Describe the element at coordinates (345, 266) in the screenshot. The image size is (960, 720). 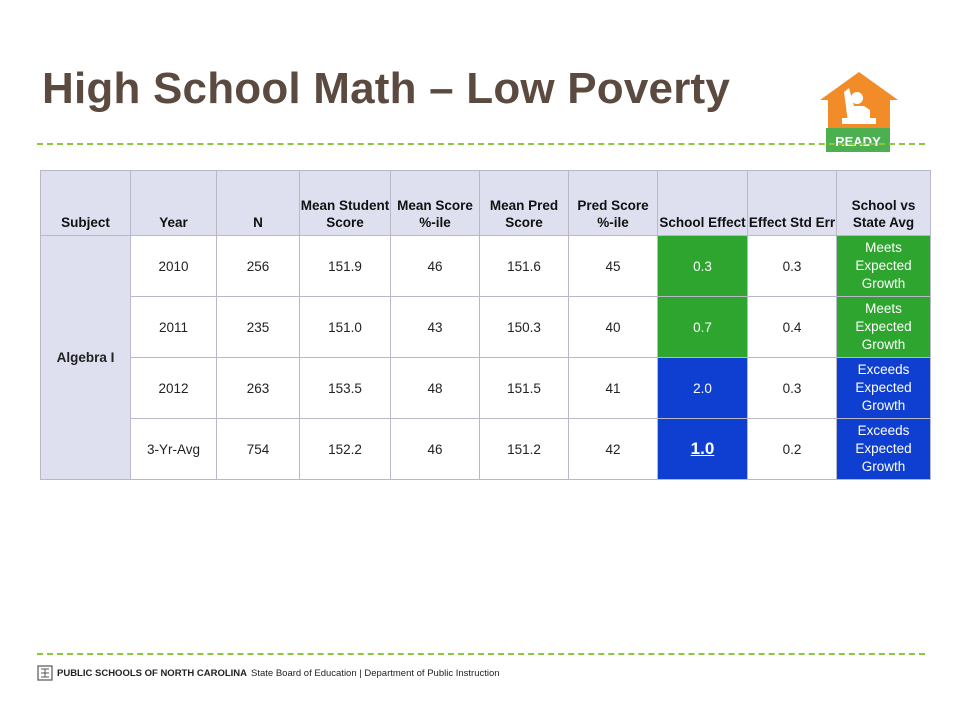
I see `mean-score-cell: 151.9` at that location.